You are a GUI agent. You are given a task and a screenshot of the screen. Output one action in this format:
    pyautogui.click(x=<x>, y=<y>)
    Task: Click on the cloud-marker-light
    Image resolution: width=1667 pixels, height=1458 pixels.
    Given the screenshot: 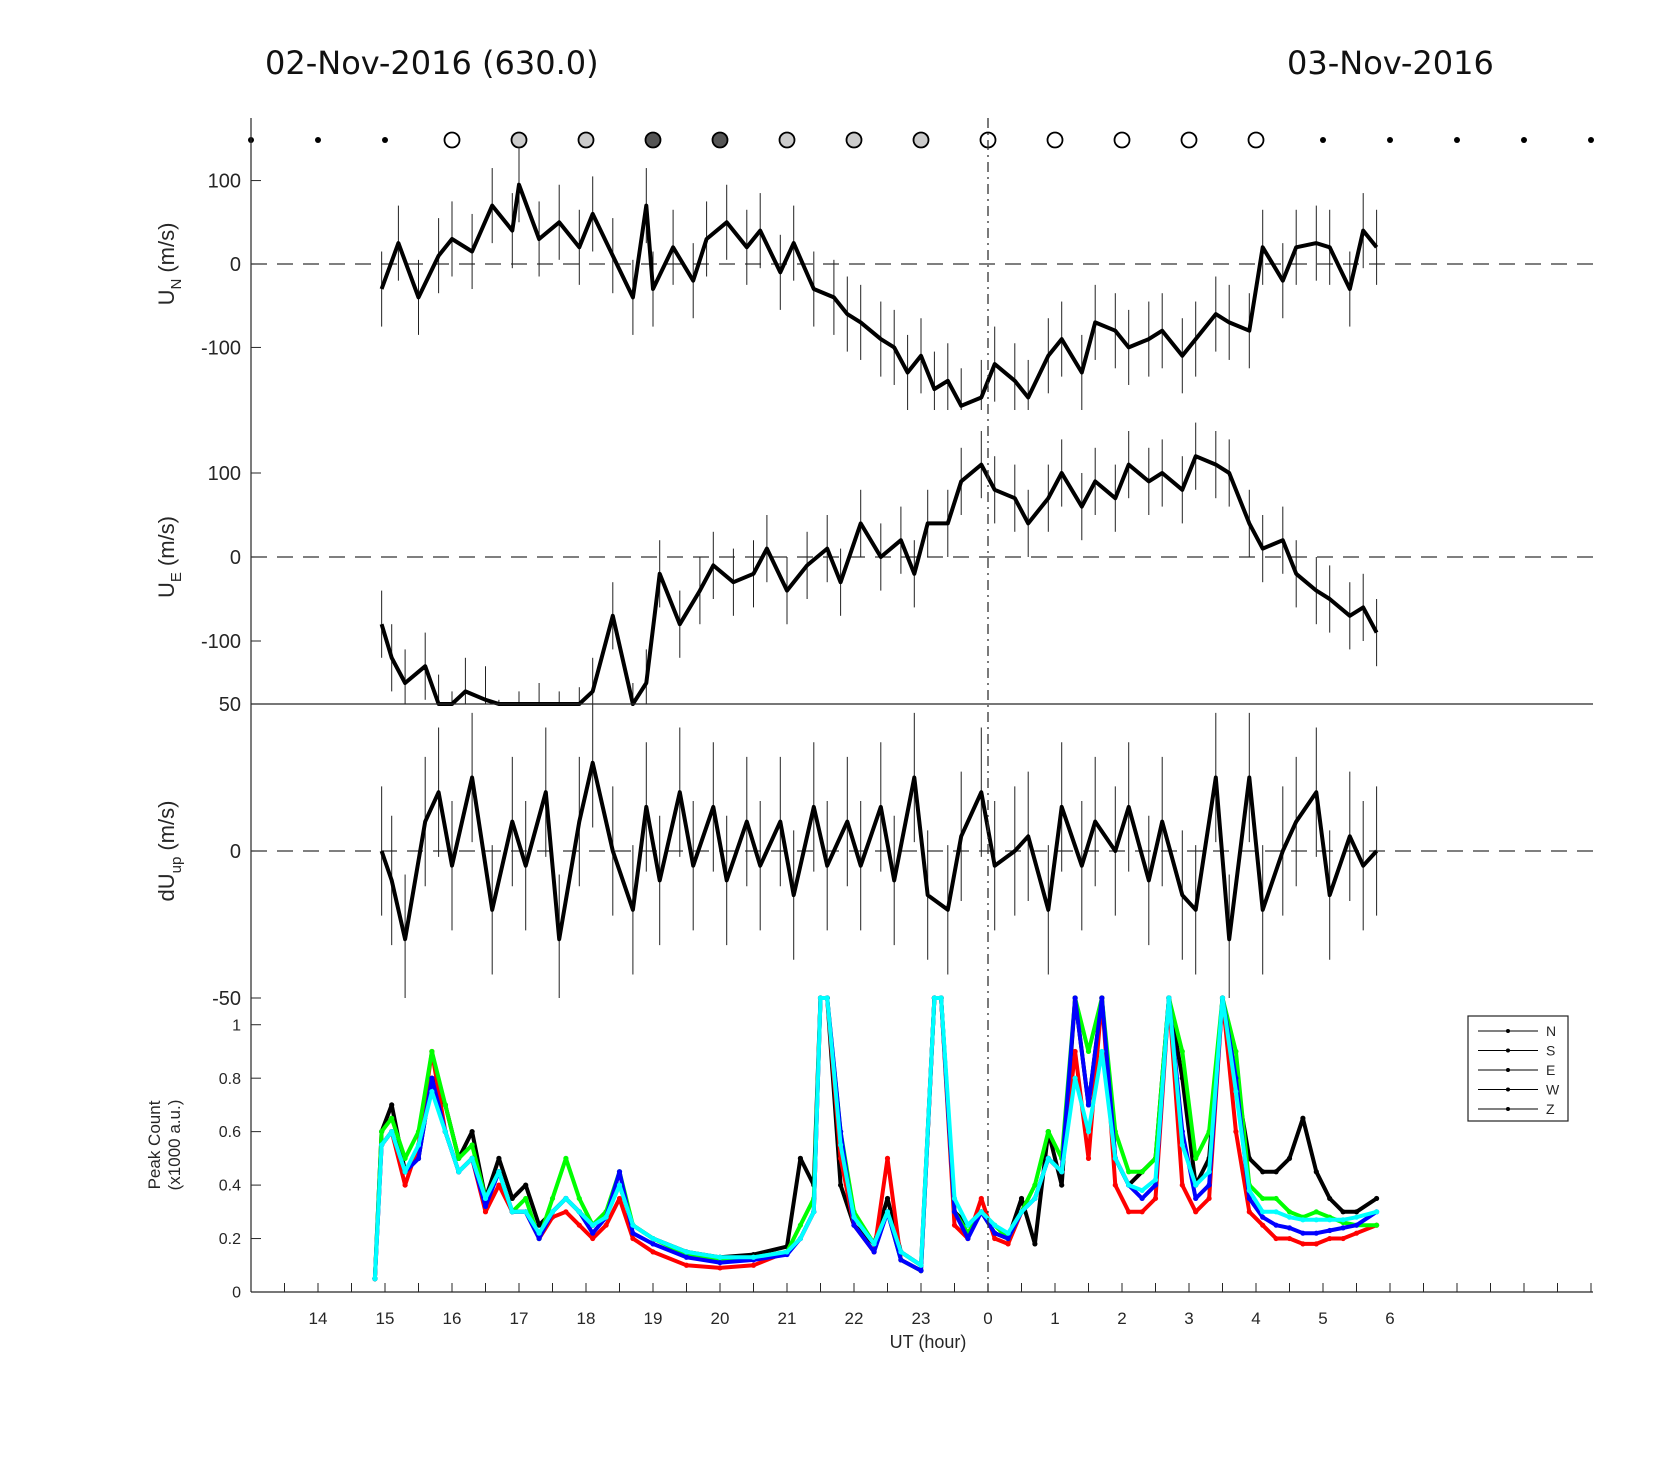 What is the action you would take?
    pyautogui.click(x=854, y=140)
    